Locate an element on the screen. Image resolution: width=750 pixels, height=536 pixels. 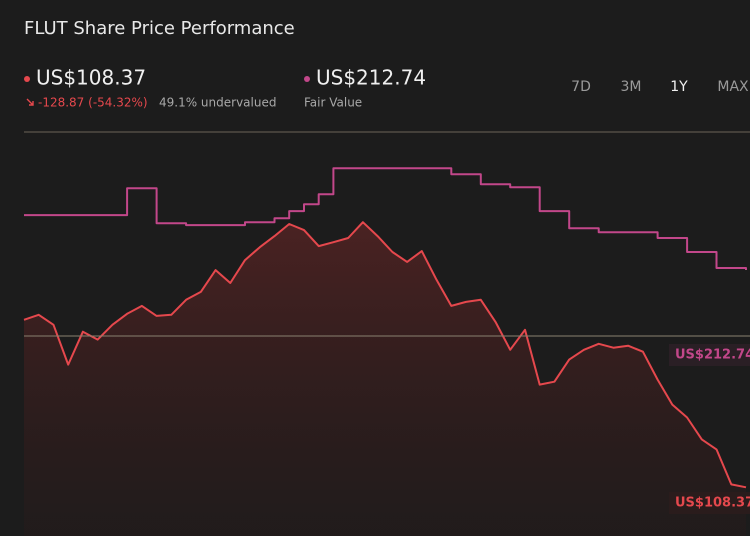
range-button: 1Y is located at coordinates (679, 87).